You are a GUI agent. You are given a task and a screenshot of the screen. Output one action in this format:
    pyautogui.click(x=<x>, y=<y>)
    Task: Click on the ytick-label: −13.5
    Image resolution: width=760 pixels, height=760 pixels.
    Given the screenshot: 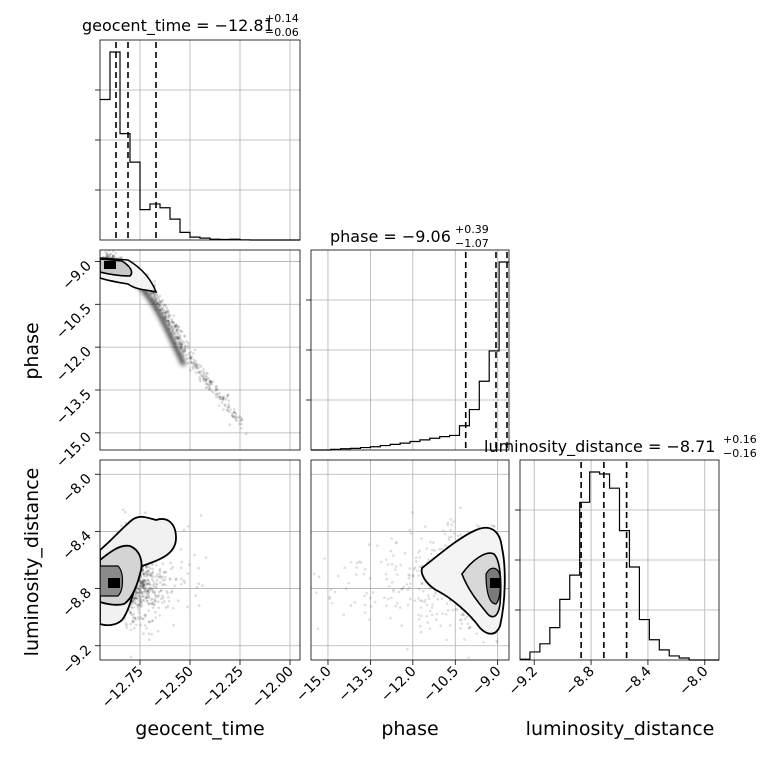 What is the action you would take?
    pyautogui.click(x=74, y=408)
    